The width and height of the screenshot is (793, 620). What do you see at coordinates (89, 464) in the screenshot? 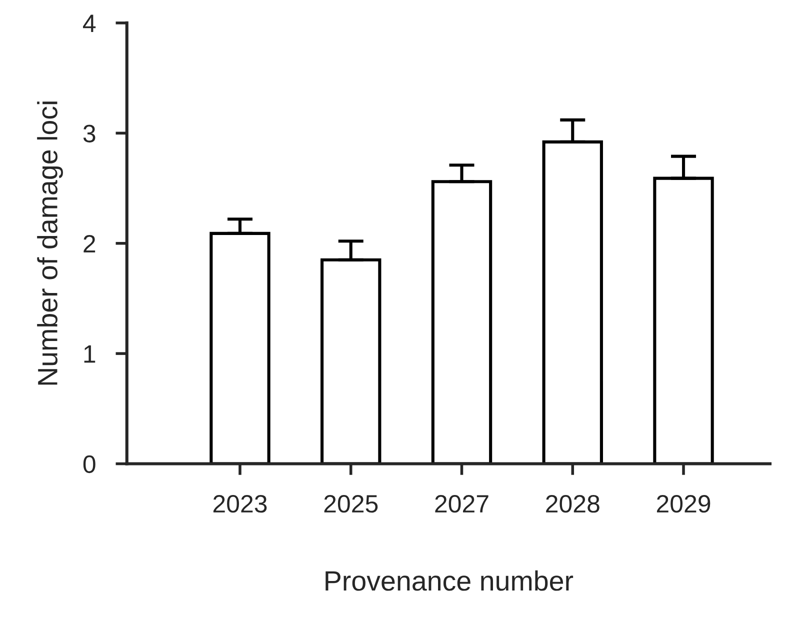
I see `y-tick-label: 0` at bounding box center [89, 464].